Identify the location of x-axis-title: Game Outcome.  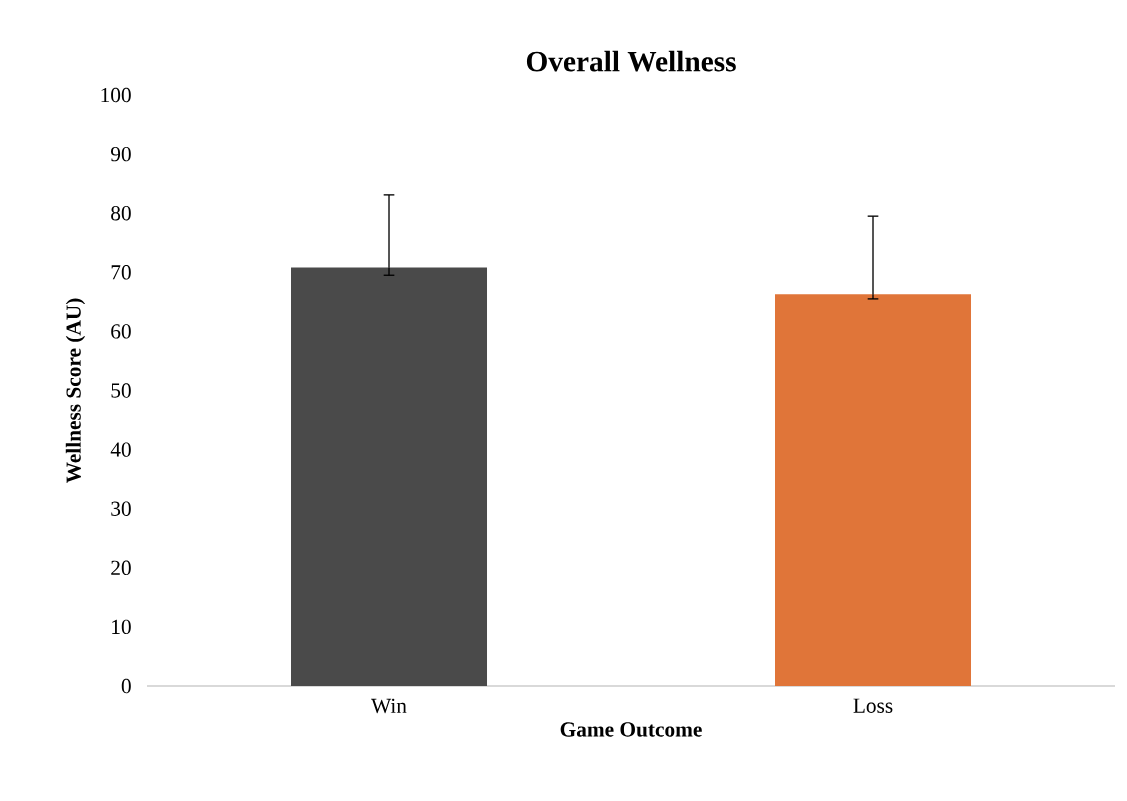
(631, 729).